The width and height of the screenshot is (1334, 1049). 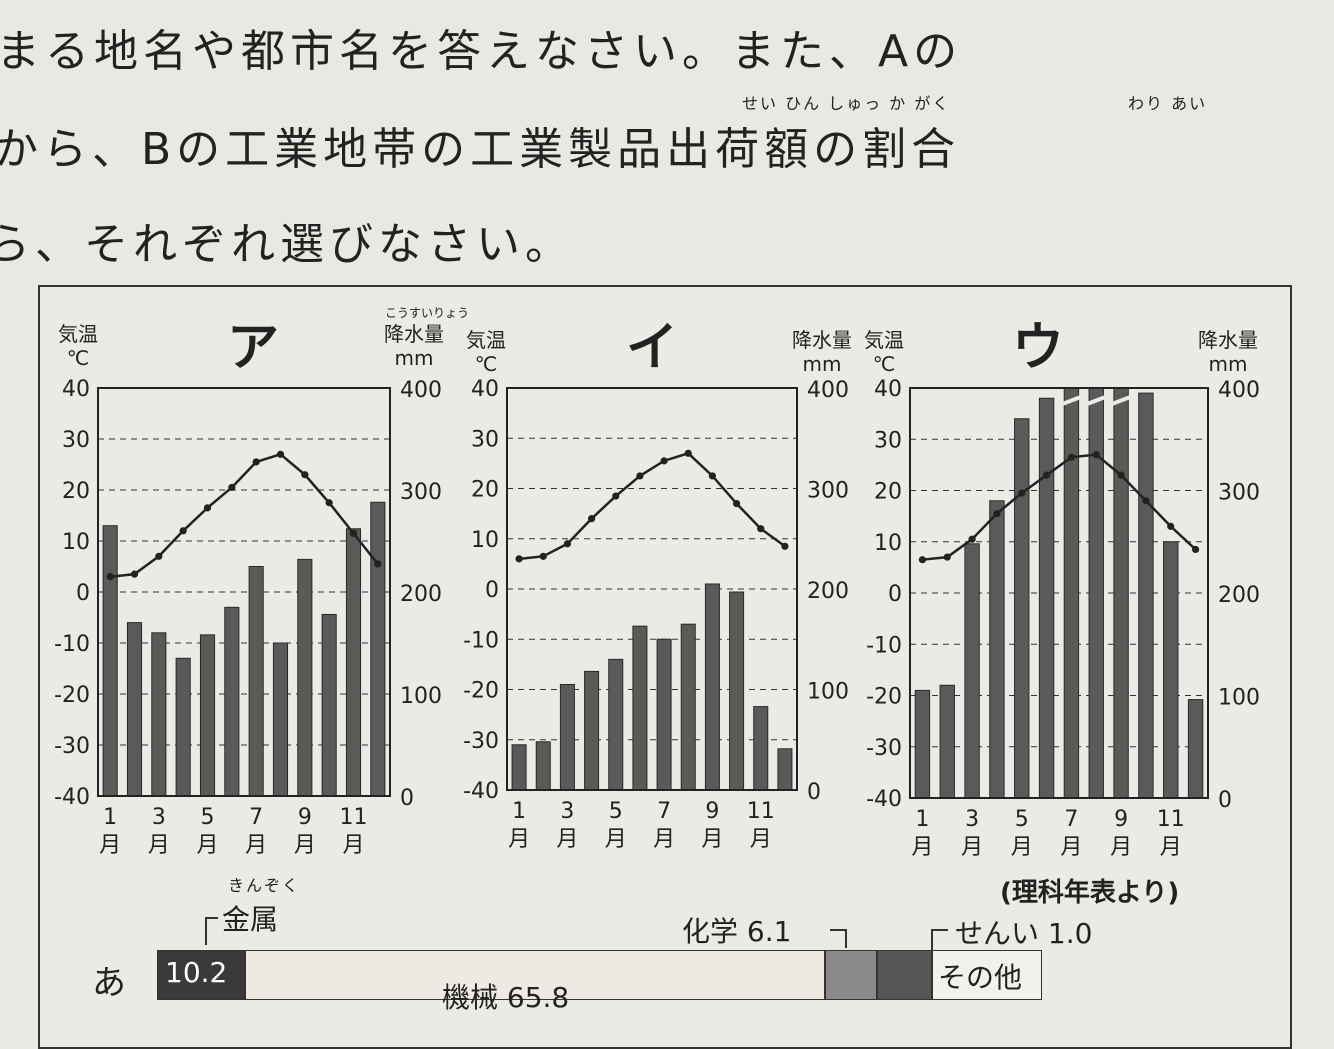 I want to click on question-line-2: から、Bの工業地帯の工業製品出荷額の割合, so click(x=480, y=149).